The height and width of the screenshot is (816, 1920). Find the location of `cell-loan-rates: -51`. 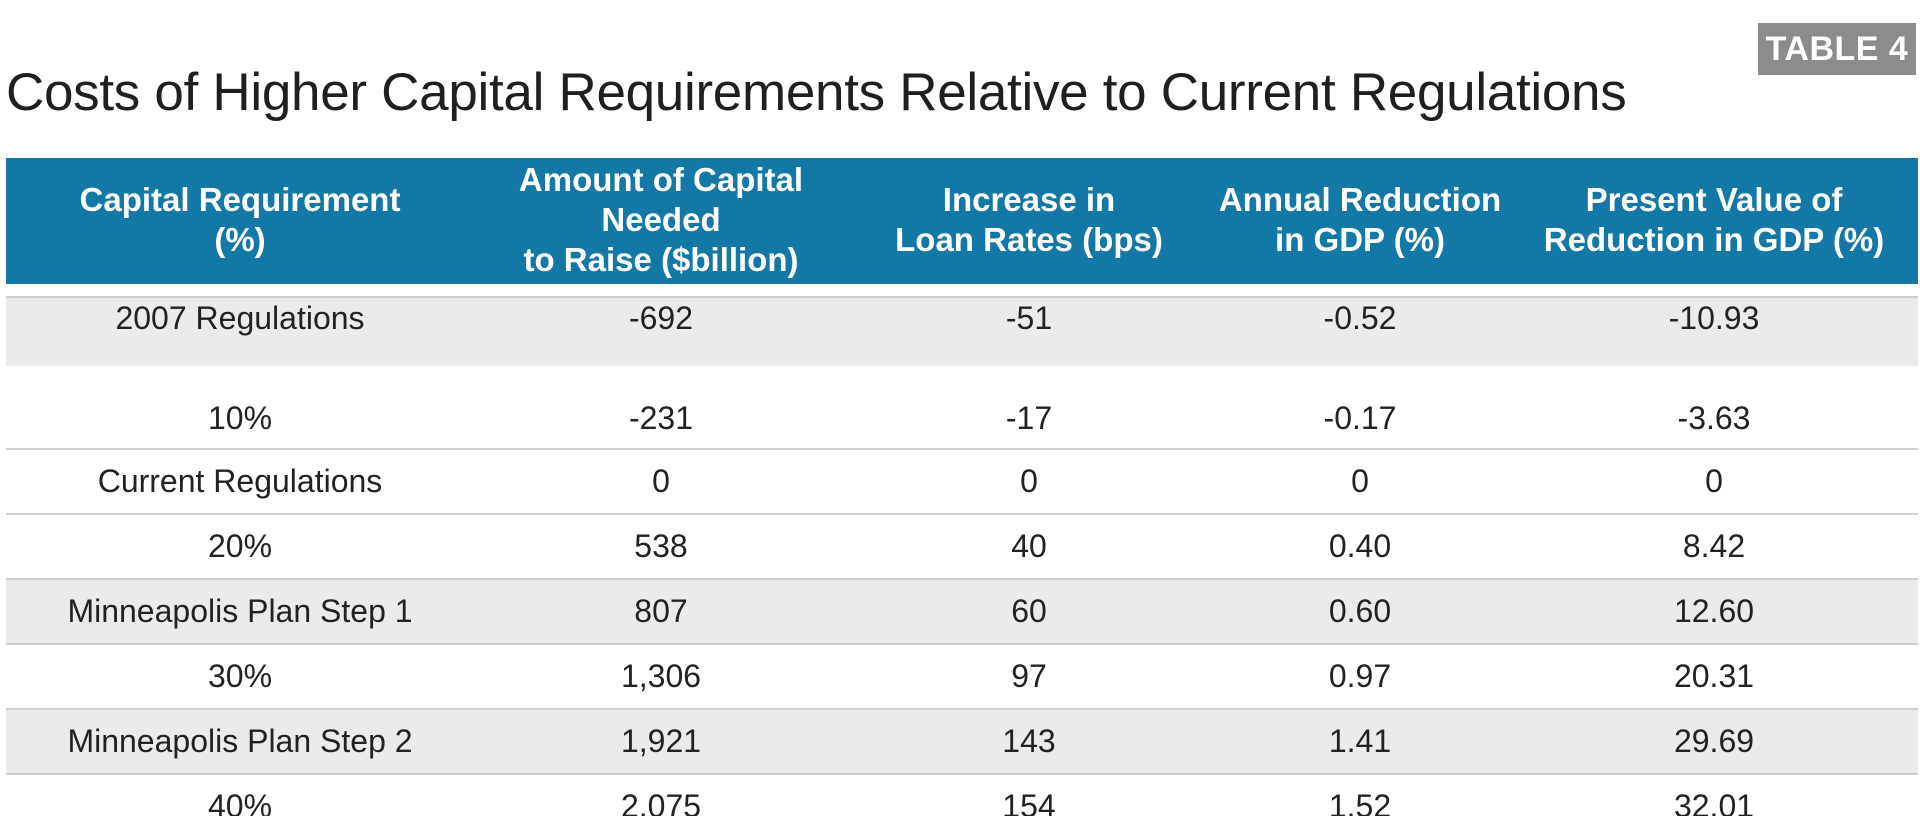

cell-loan-rates: -51 is located at coordinates (1029, 335).